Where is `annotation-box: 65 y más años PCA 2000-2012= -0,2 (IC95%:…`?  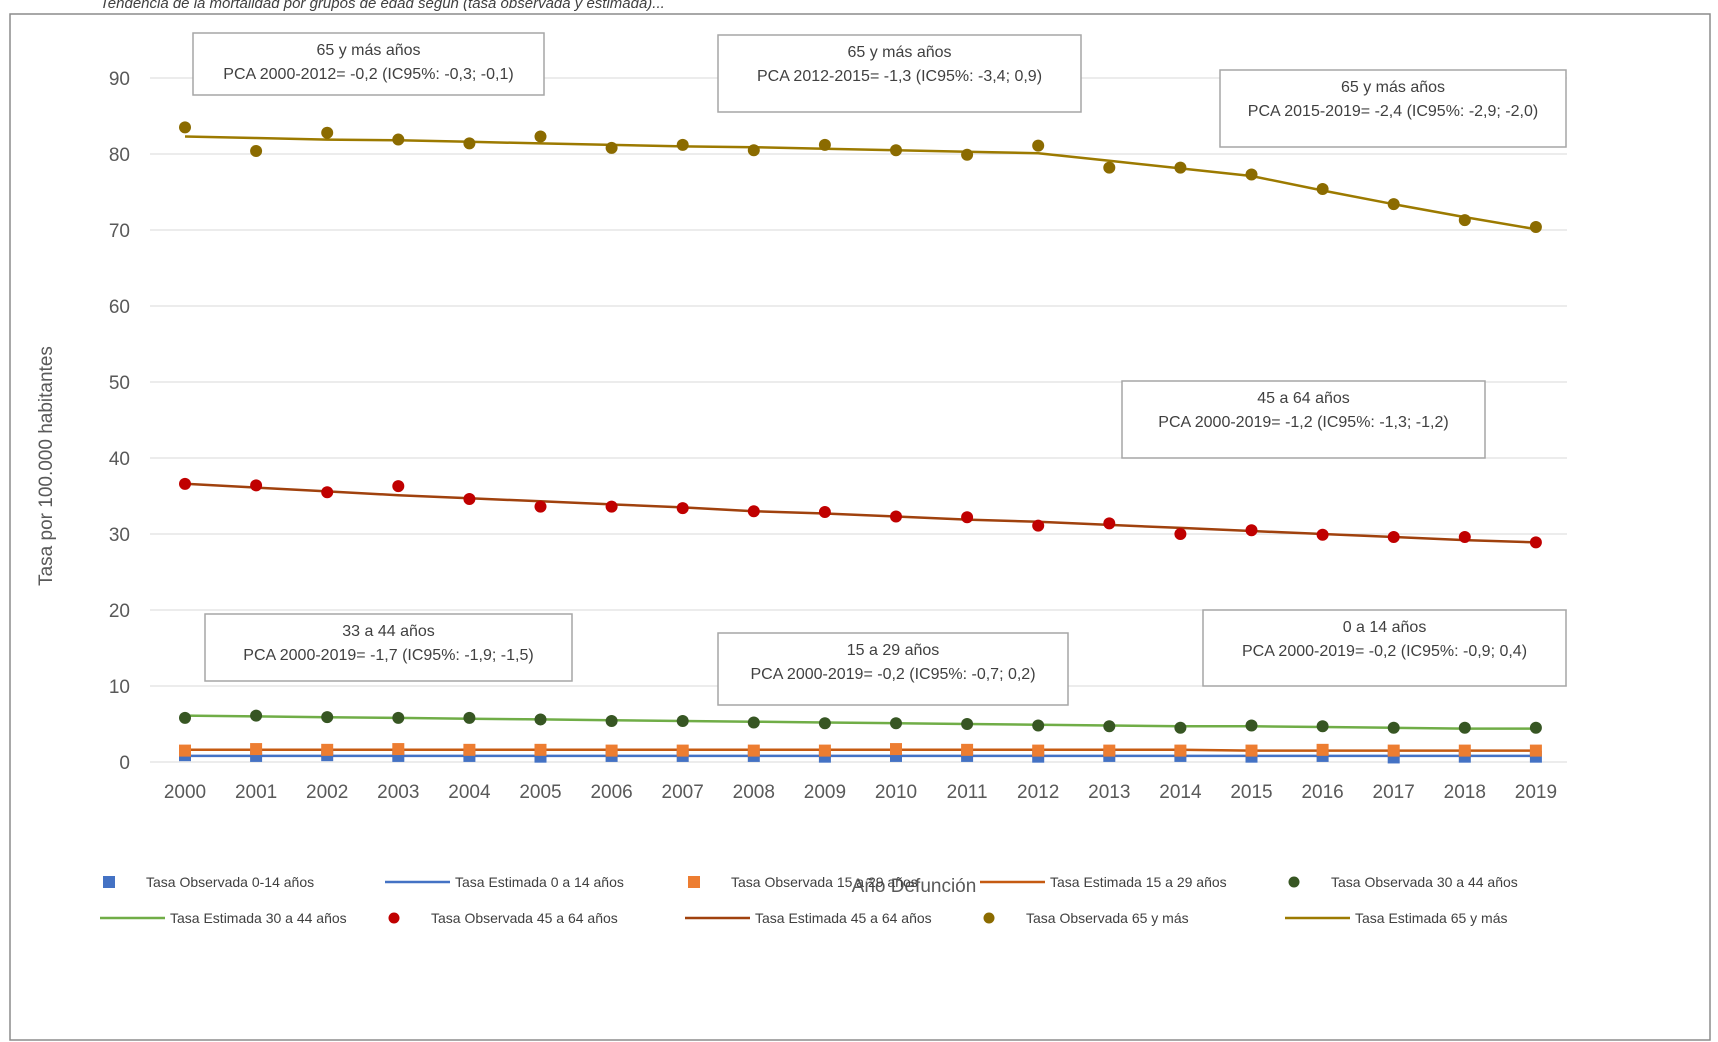 annotation-box: 65 y más años PCA 2000-2012= -0,2 (IC95%:… is located at coordinates (368, 64).